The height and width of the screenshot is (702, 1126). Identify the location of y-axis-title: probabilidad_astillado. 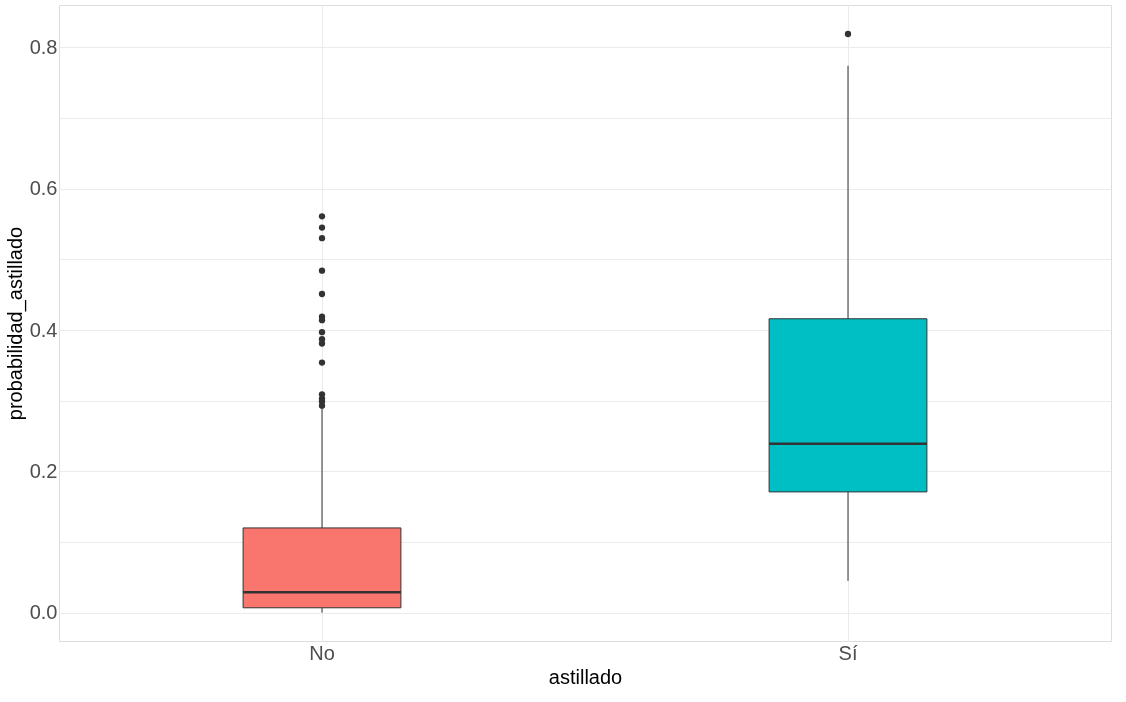
(15, 323).